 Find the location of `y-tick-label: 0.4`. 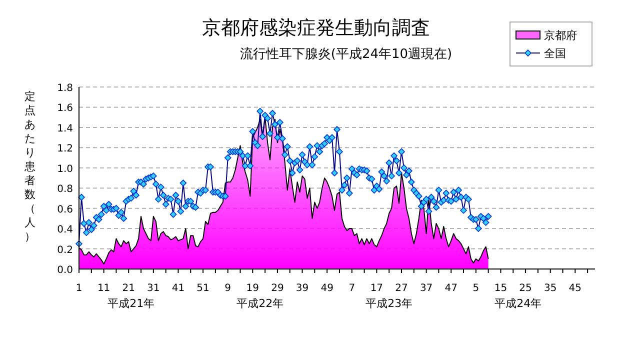

y-tick-label: 0.4 is located at coordinates (65, 230).